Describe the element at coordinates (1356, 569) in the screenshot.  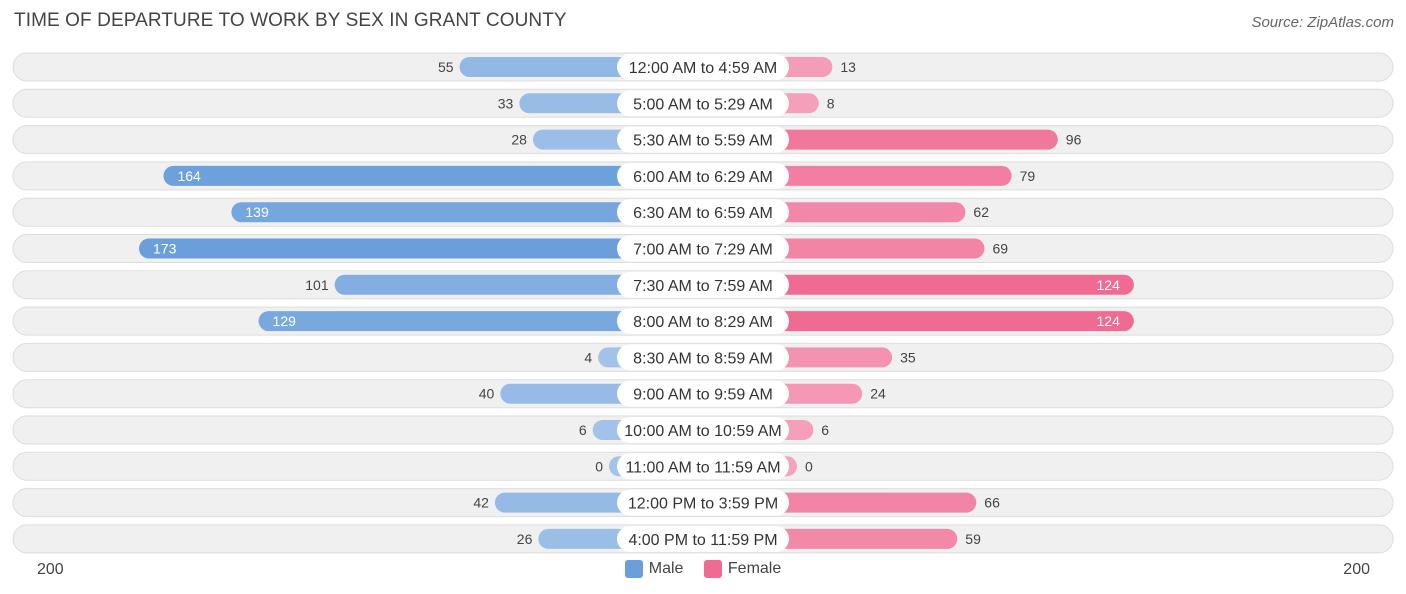
I see `axis-right-label: 200` at that location.